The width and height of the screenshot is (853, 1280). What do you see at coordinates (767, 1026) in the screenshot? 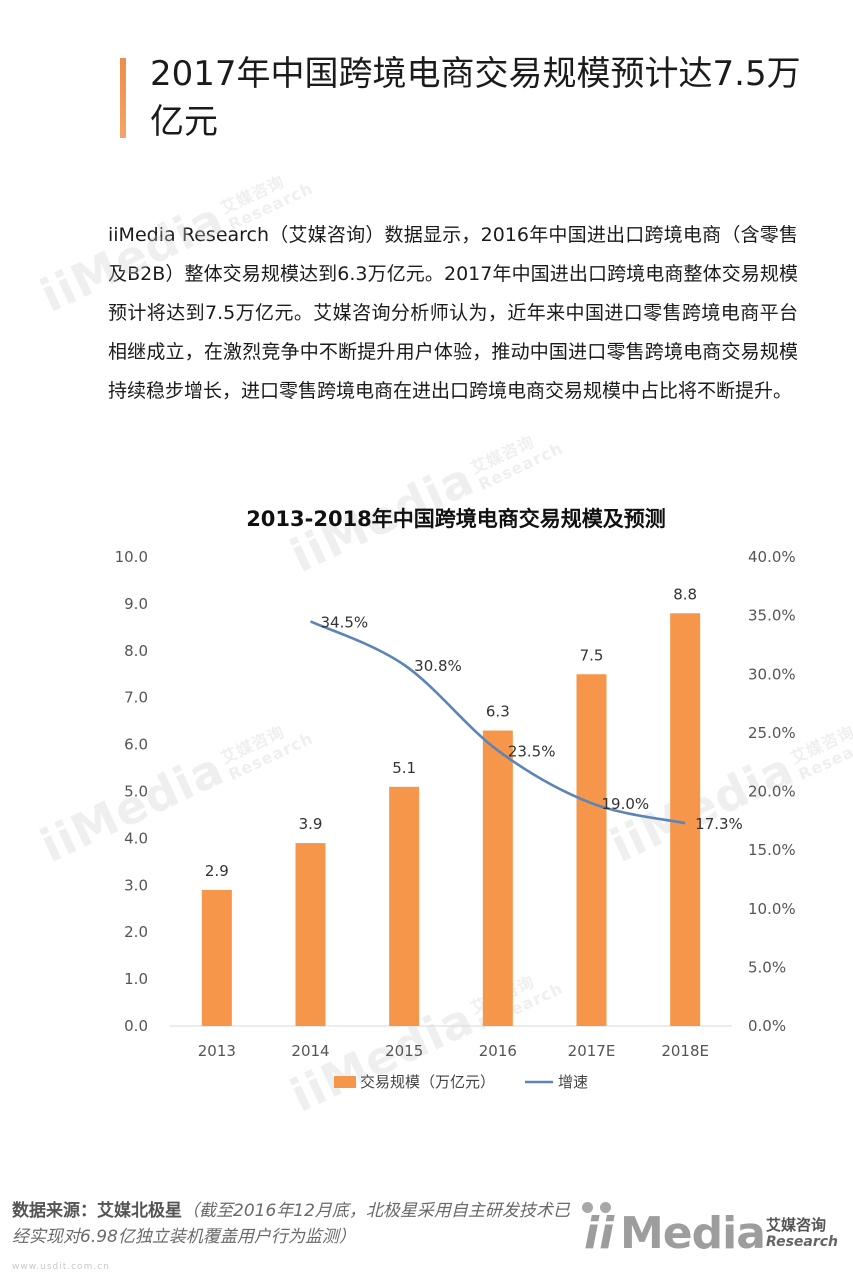
I see `y-right-tick-label: 0.0%` at bounding box center [767, 1026].